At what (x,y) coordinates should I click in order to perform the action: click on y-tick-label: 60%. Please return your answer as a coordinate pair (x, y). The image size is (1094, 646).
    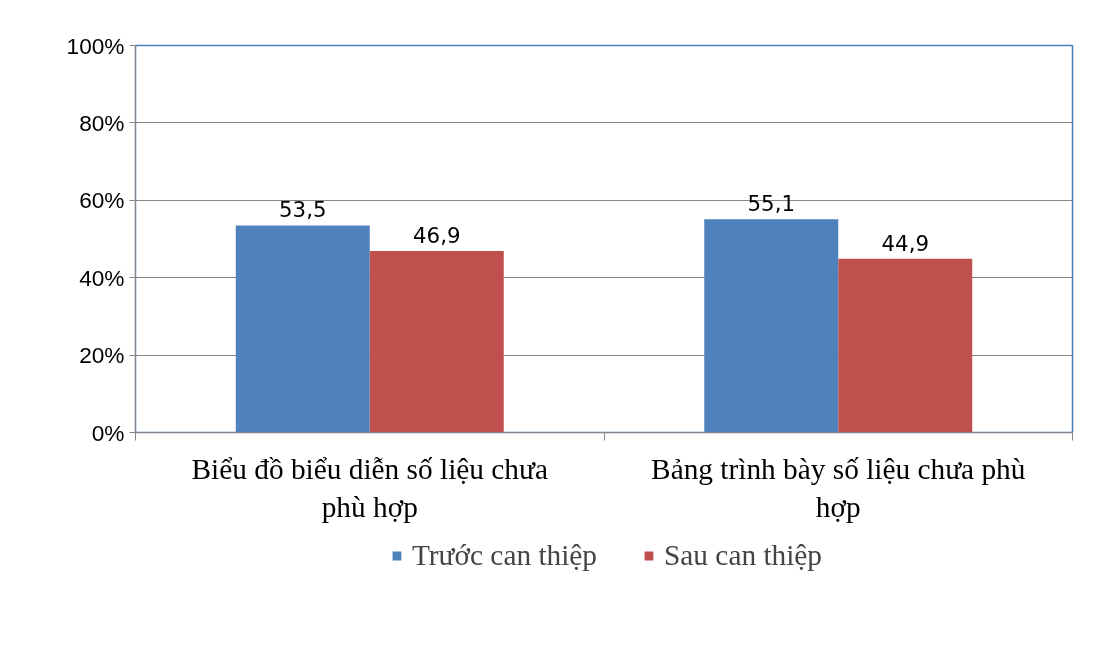
    Looking at the image, I should click on (102, 200).